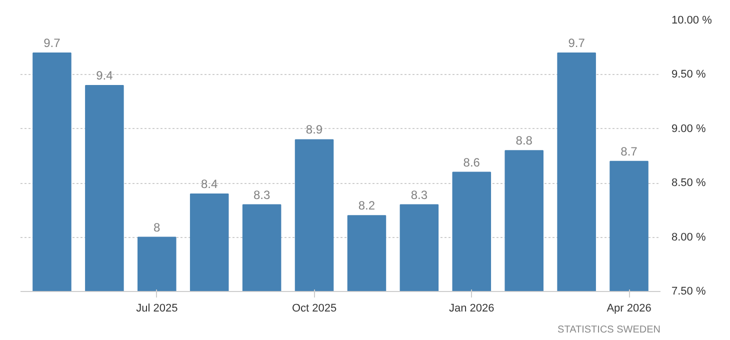 The image size is (730, 340). I want to click on data-label: 8.8, so click(524, 141).